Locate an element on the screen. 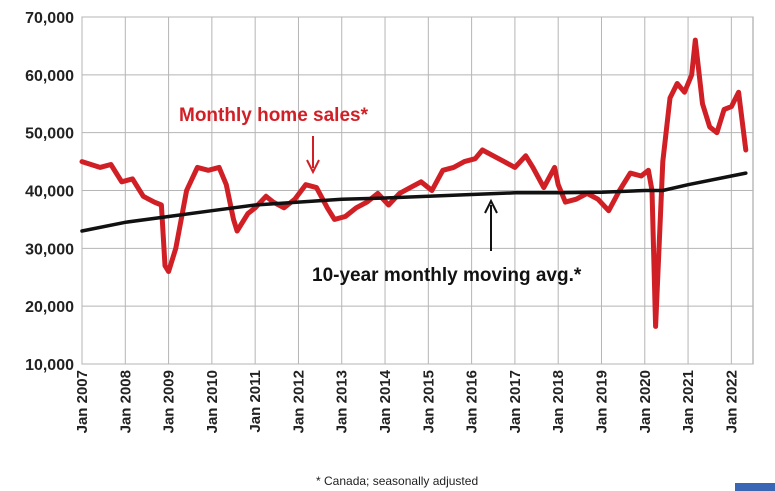  x-tick-label: Jan 2022 is located at coordinates (731, 401).